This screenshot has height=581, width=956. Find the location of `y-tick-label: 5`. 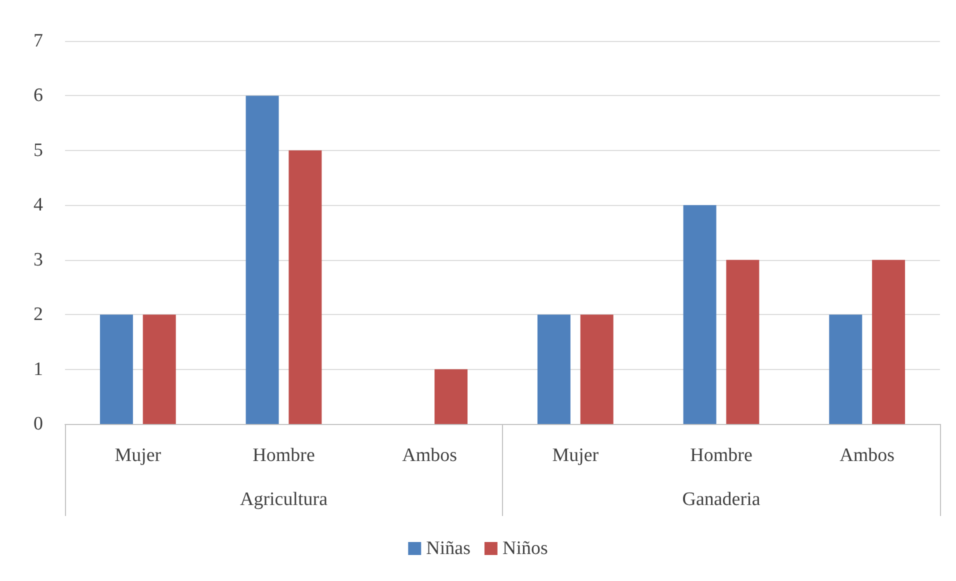

y-tick-label: 5 is located at coordinates (38, 150).